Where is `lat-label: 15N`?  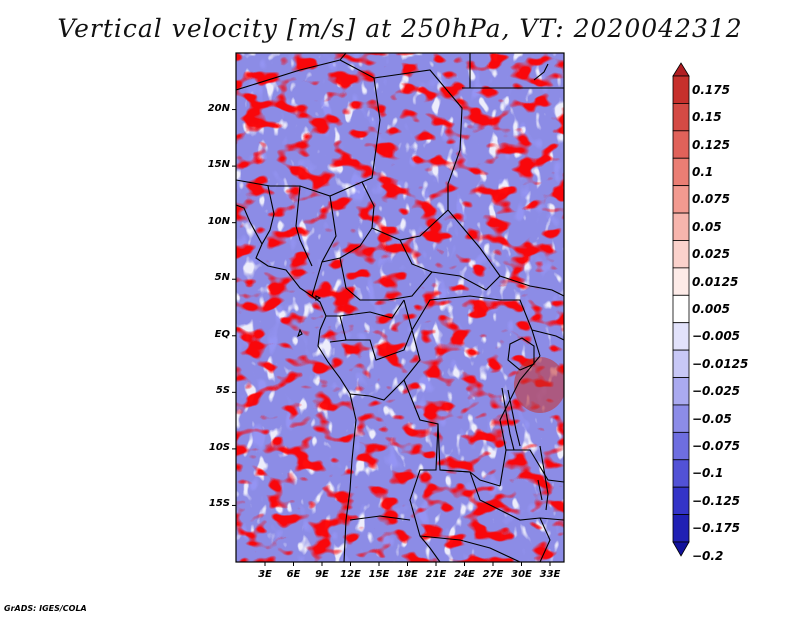
lat-label: 15N is located at coordinates (218, 165).